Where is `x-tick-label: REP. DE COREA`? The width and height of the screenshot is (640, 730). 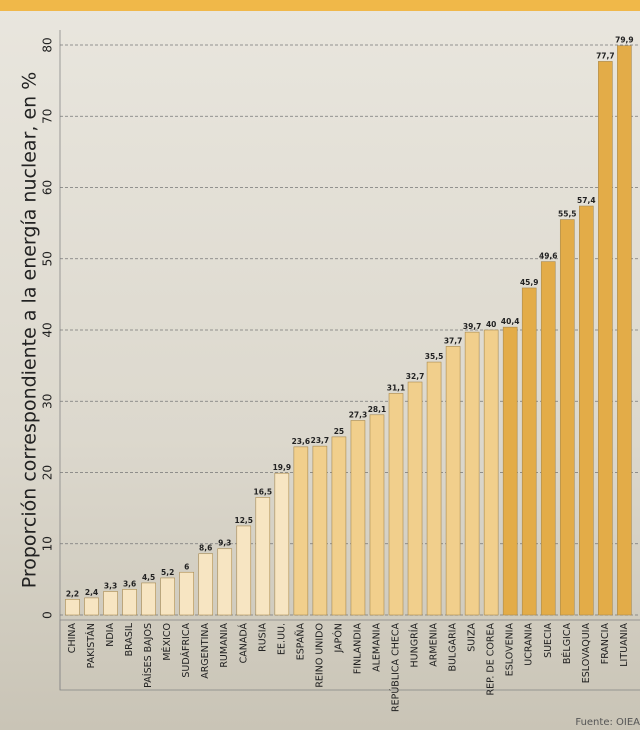 x-tick-label: REP. DE COREA is located at coordinates (491, 659).